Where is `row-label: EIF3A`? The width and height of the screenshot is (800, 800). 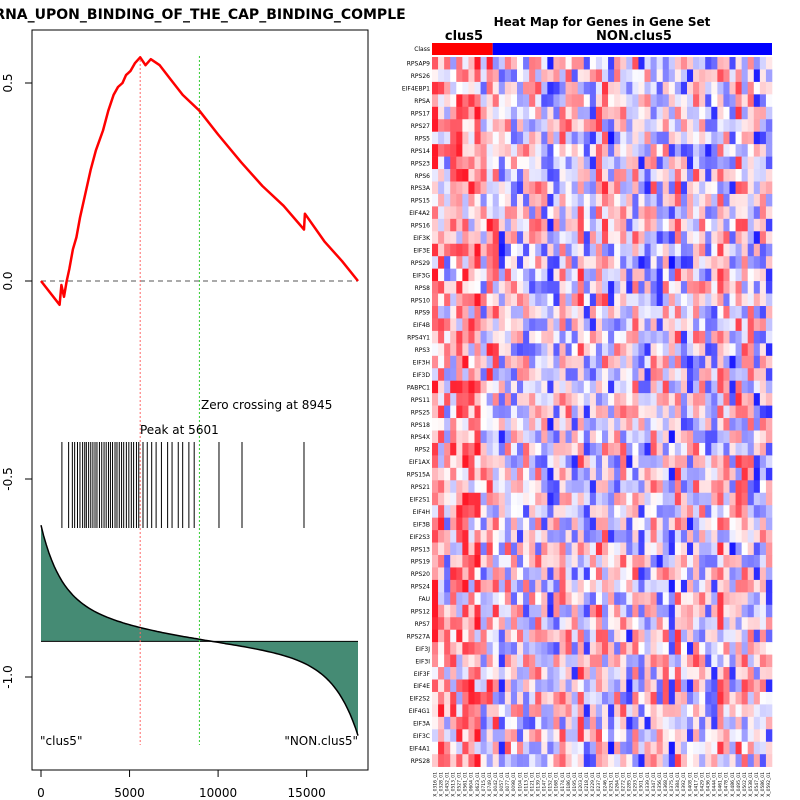 row-label: EIF3A is located at coordinates (422, 724).